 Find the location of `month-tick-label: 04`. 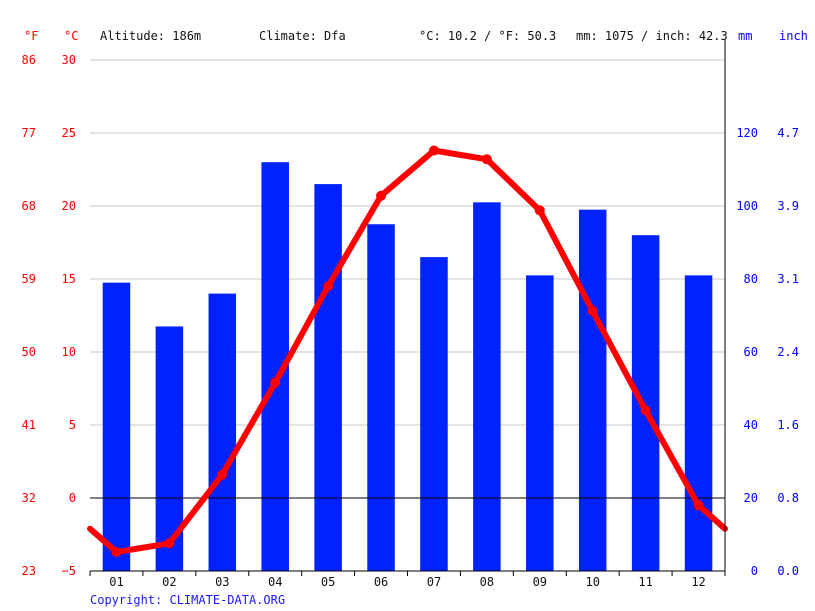

month-tick-label: 04 is located at coordinates (275, 582).